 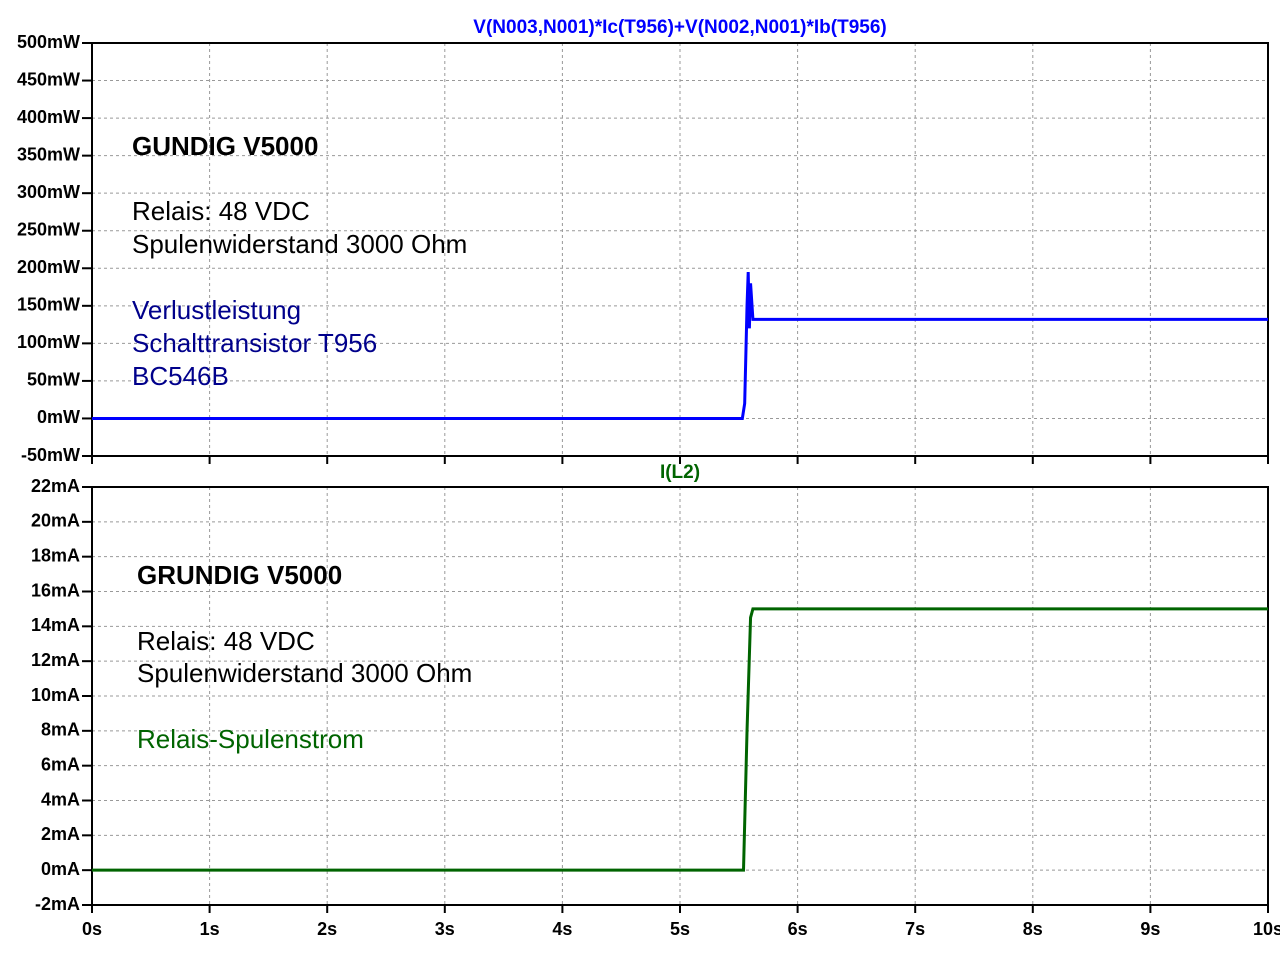 What do you see at coordinates (225, 146) in the screenshot?
I see `annotation: GUNDIG V5000` at bounding box center [225, 146].